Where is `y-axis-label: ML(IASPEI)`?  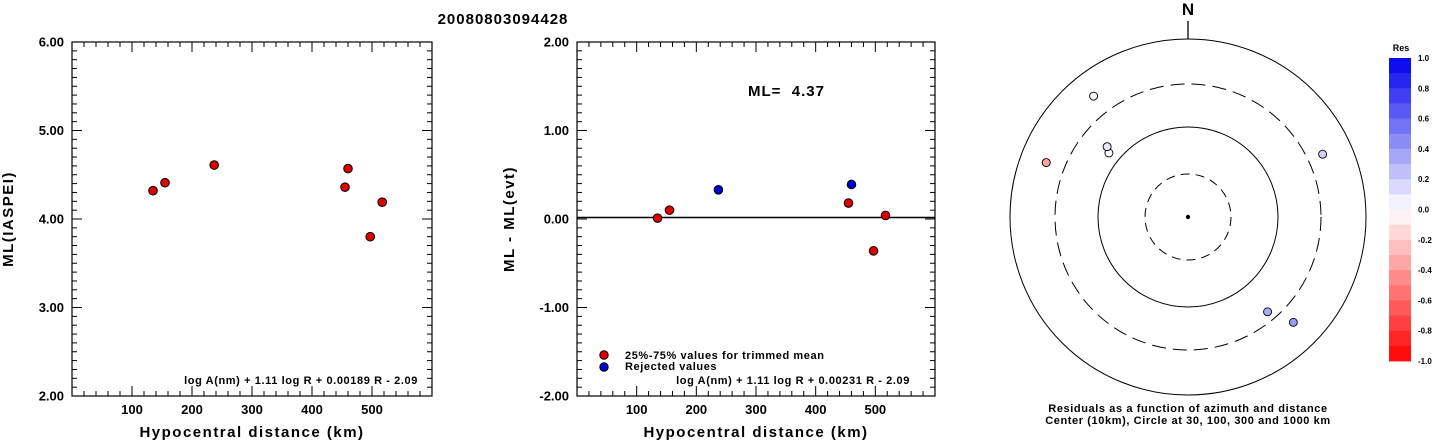 y-axis-label: ML(IASPEI) is located at coordinates (8, 219).